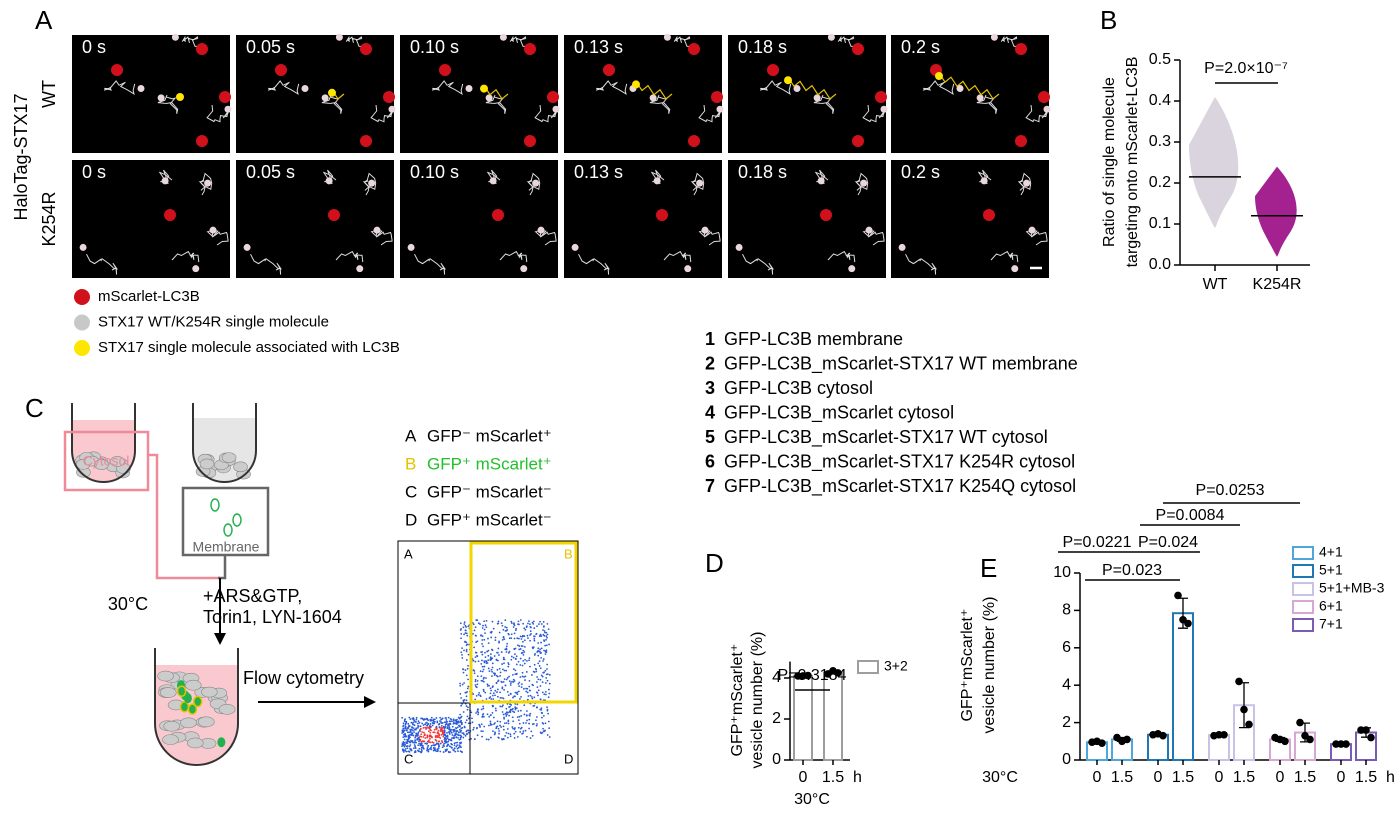 This screenshot has height=821, width=1395. What do you see at coordinates (1132, 162) in the screenshot?
I see `y-axis-label: targeting onto mScarlet-LC3B` at bounding box center [1132, 162].